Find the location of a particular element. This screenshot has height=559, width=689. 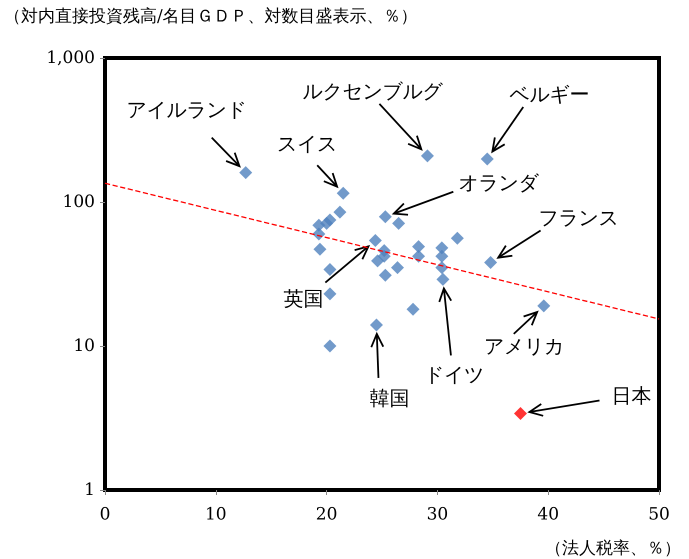

x-tick-label: 0 is located at coordinates (105, 514).